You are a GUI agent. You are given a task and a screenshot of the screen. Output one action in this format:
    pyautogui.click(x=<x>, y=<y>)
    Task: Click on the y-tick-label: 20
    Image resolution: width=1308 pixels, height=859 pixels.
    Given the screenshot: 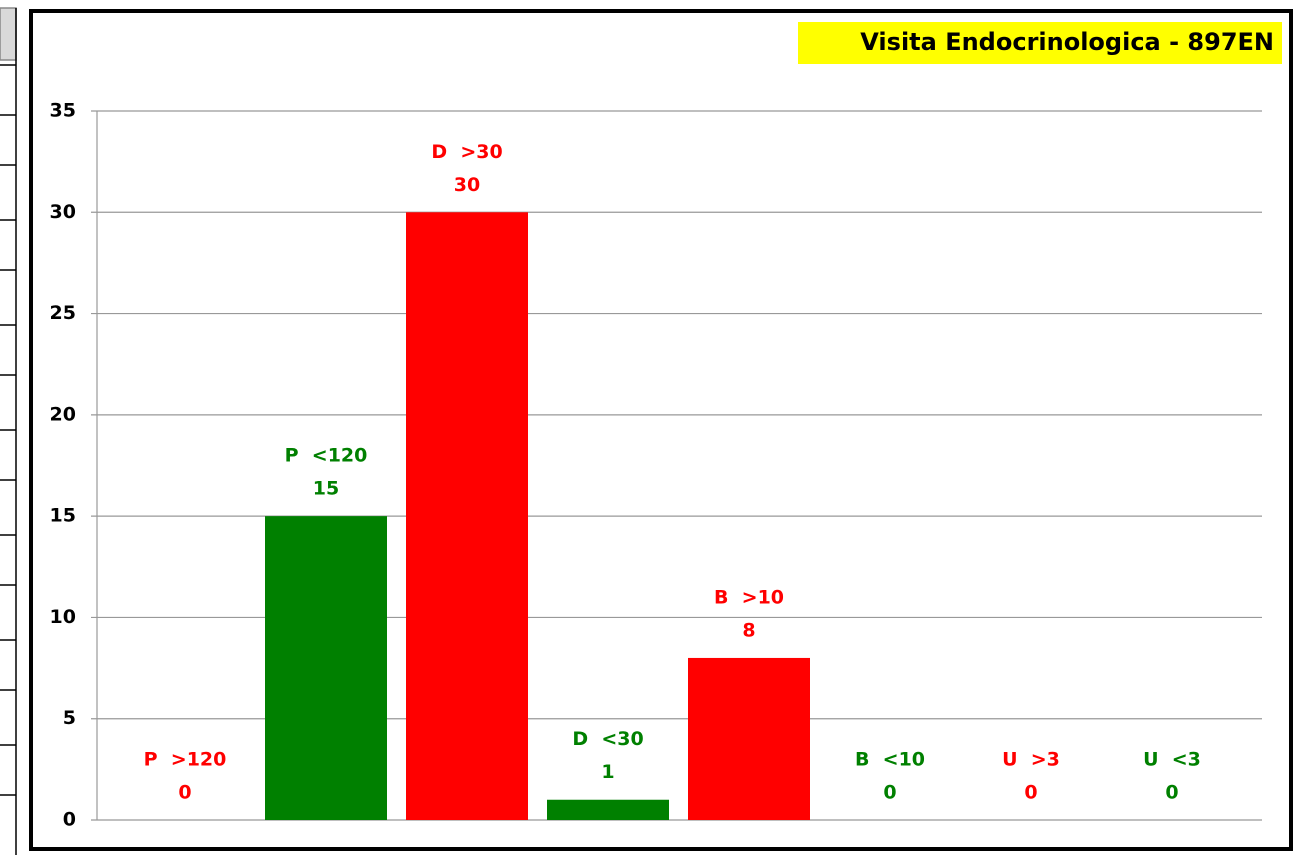 What is the action you would take?
    pyautogui.click(x=63, y=414)
    